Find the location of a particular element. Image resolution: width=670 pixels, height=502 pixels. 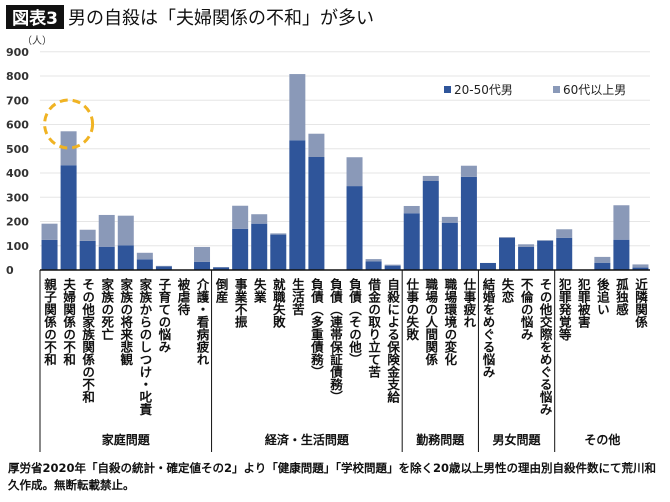

x-tick-label: 倒産 is located at coordinates (221, 290).